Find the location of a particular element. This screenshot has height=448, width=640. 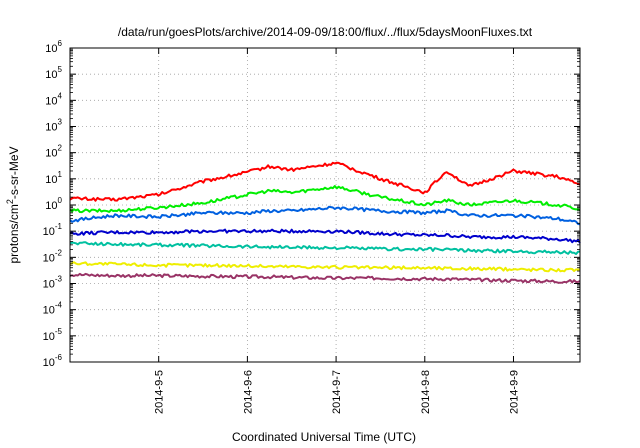

x-tick-label: 2014-9-6 is located at coordinates (248, 392).